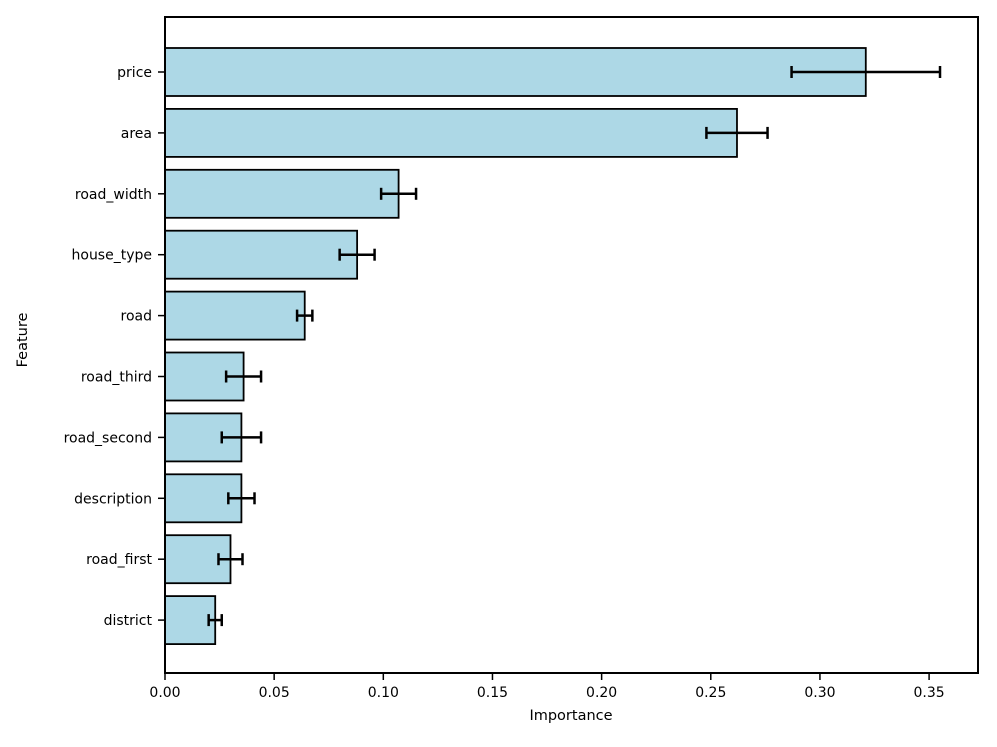  I want to click on y-axis-label: Feature, so click(23, 340).